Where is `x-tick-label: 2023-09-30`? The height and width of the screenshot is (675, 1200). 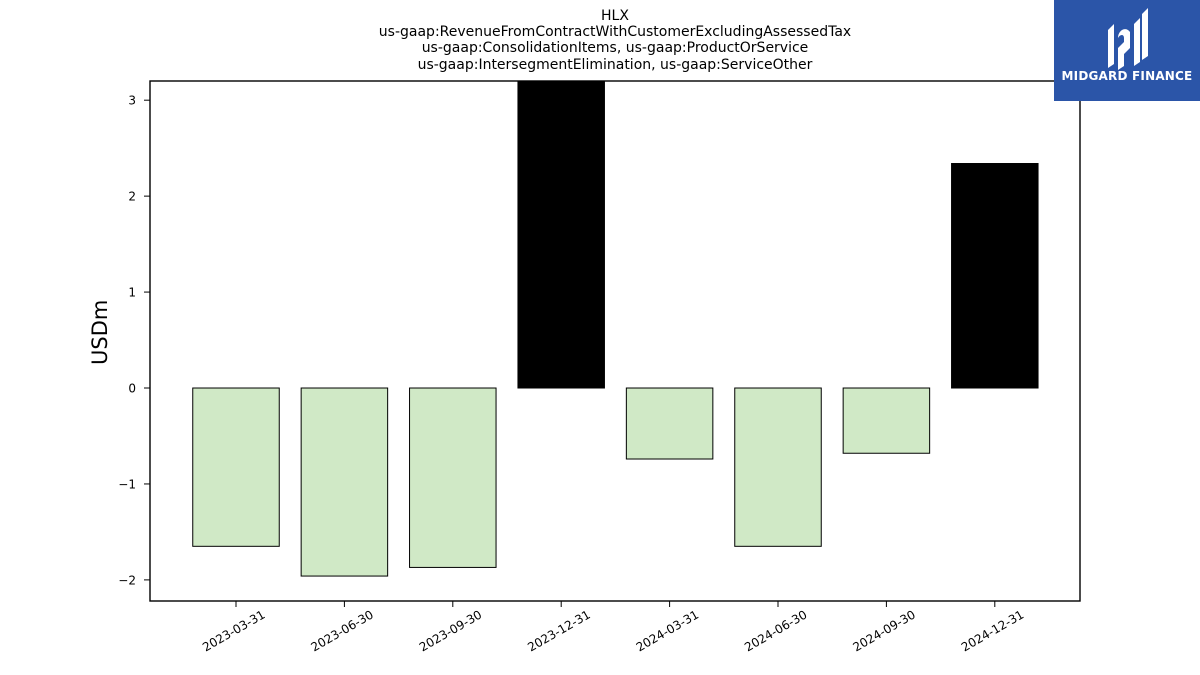
x-tick-label: 2023-09-30 is located at coordinates (450, 630).